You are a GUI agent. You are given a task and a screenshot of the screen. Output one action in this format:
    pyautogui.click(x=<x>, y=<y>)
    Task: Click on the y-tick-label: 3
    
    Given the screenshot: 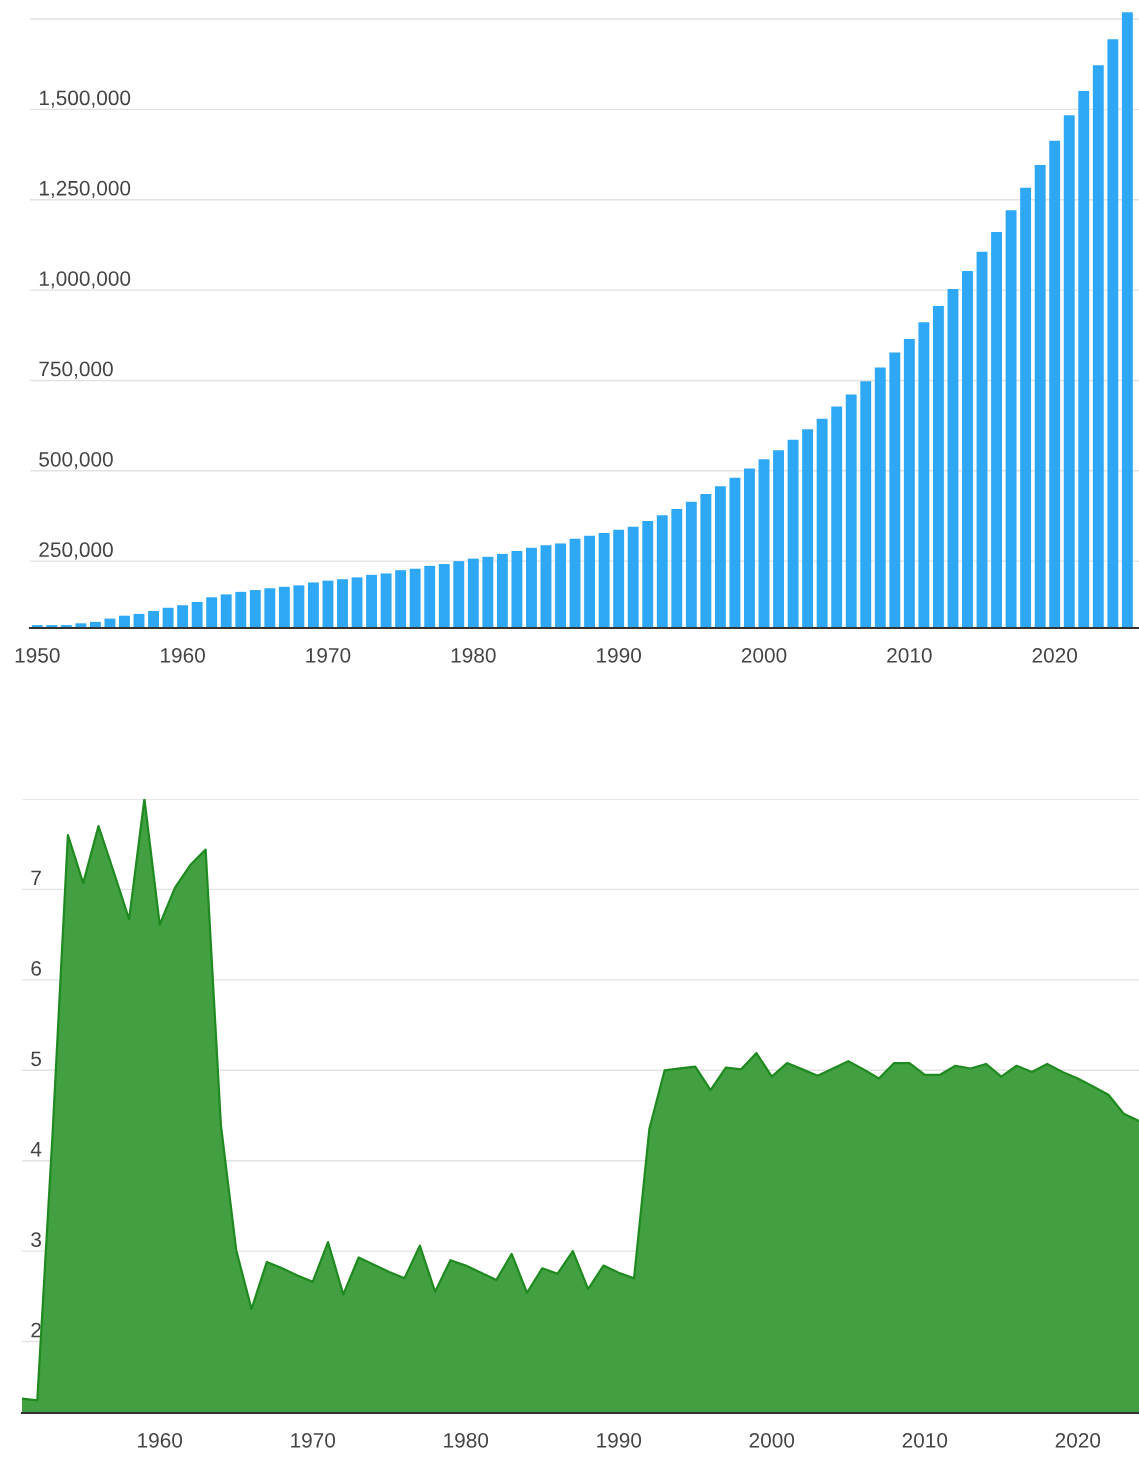 What is the action you would take?
    pyautogui.click(x=36, y=1240)
    